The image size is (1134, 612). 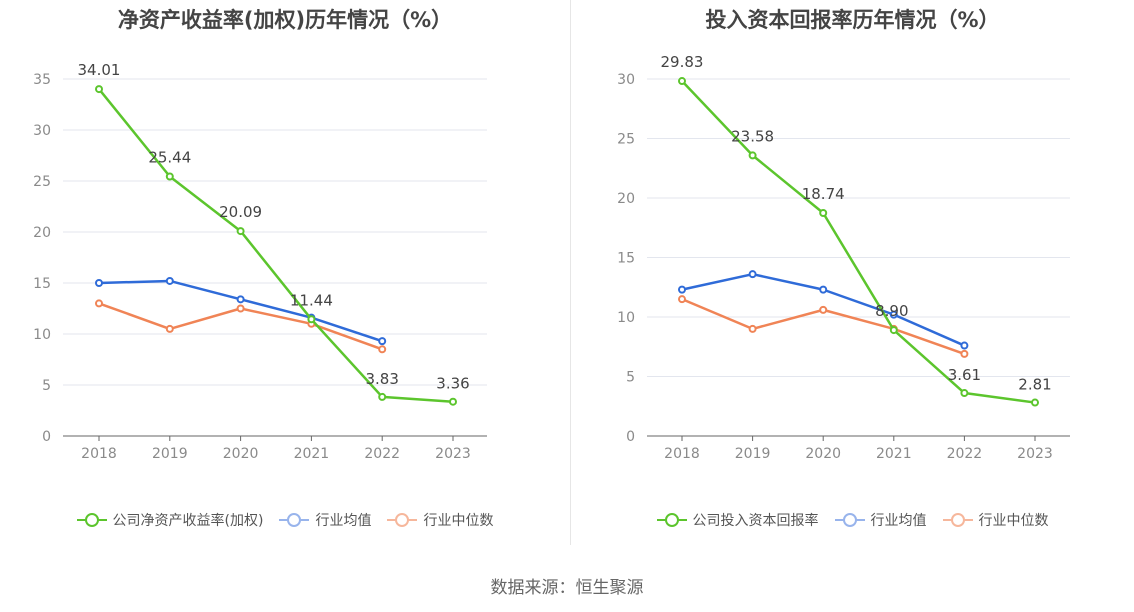 What do you see at coordinates (188, 521) in the screenshot?
I see `legend-label: 公司净资产收益率(加权)` at bounding box center [188, 521].